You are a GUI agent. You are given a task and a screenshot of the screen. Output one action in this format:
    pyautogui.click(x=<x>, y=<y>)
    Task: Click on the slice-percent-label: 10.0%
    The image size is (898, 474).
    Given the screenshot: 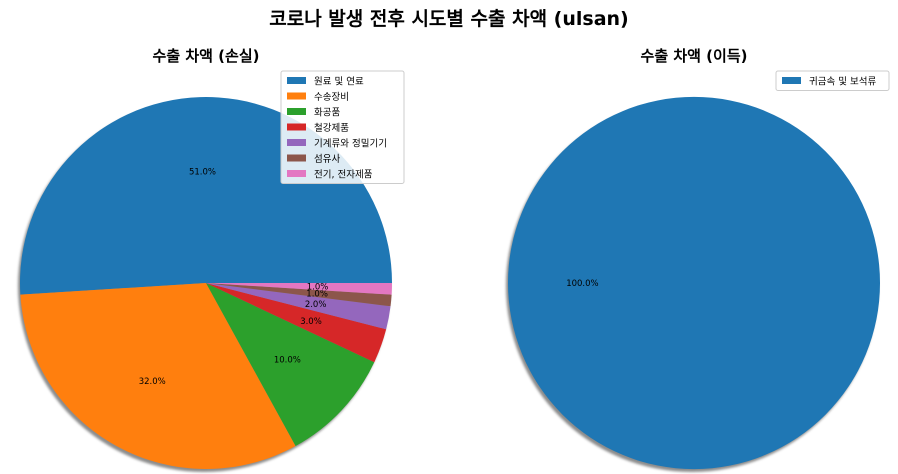 What is the action you would take?
    pyautogui.click(x=287, y=360)
    